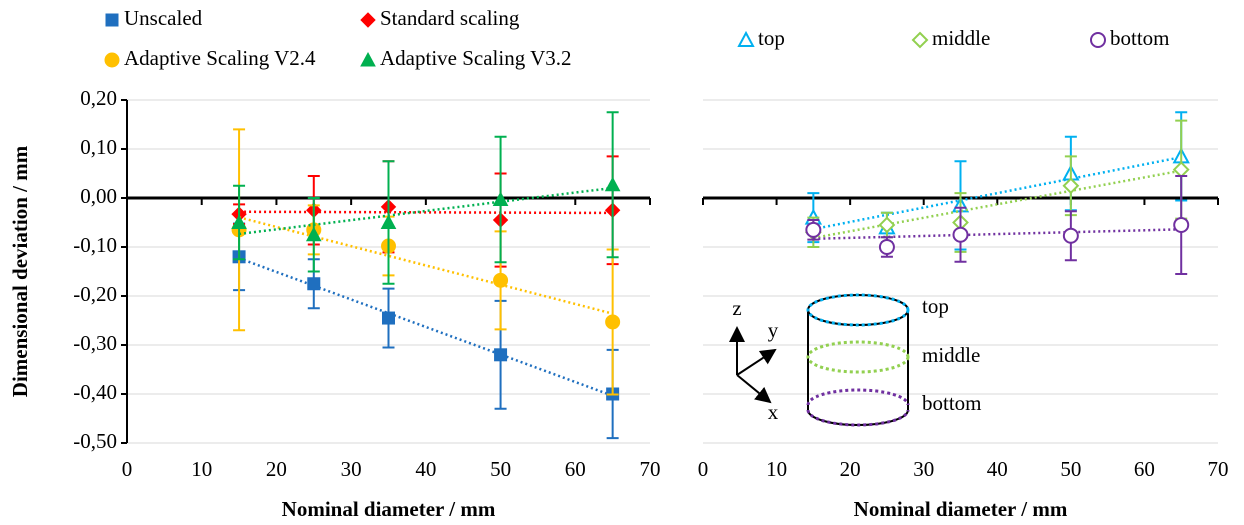 The image size is (1244, 525). What do you see at coordinates (935, 306) in the screenshot?
I see `inset-label: top` at bounding box center [935, 306].